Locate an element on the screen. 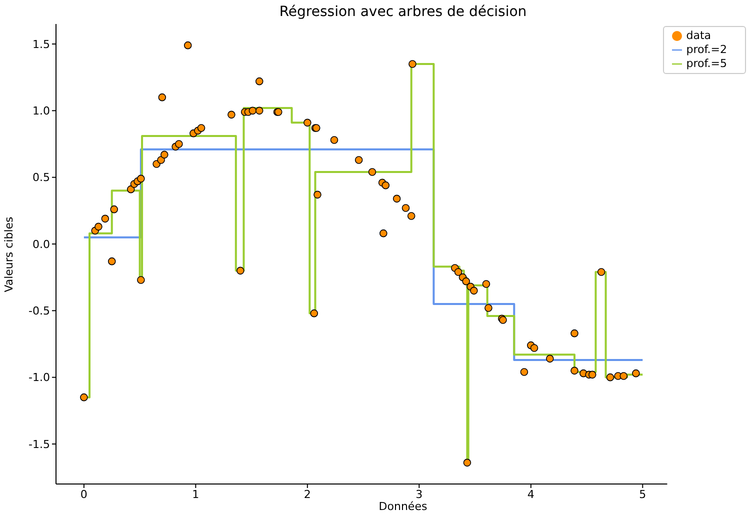 This screenshot has width=752, height=516. y-tick-label: 0.5 is located at coordinates (41, 177).